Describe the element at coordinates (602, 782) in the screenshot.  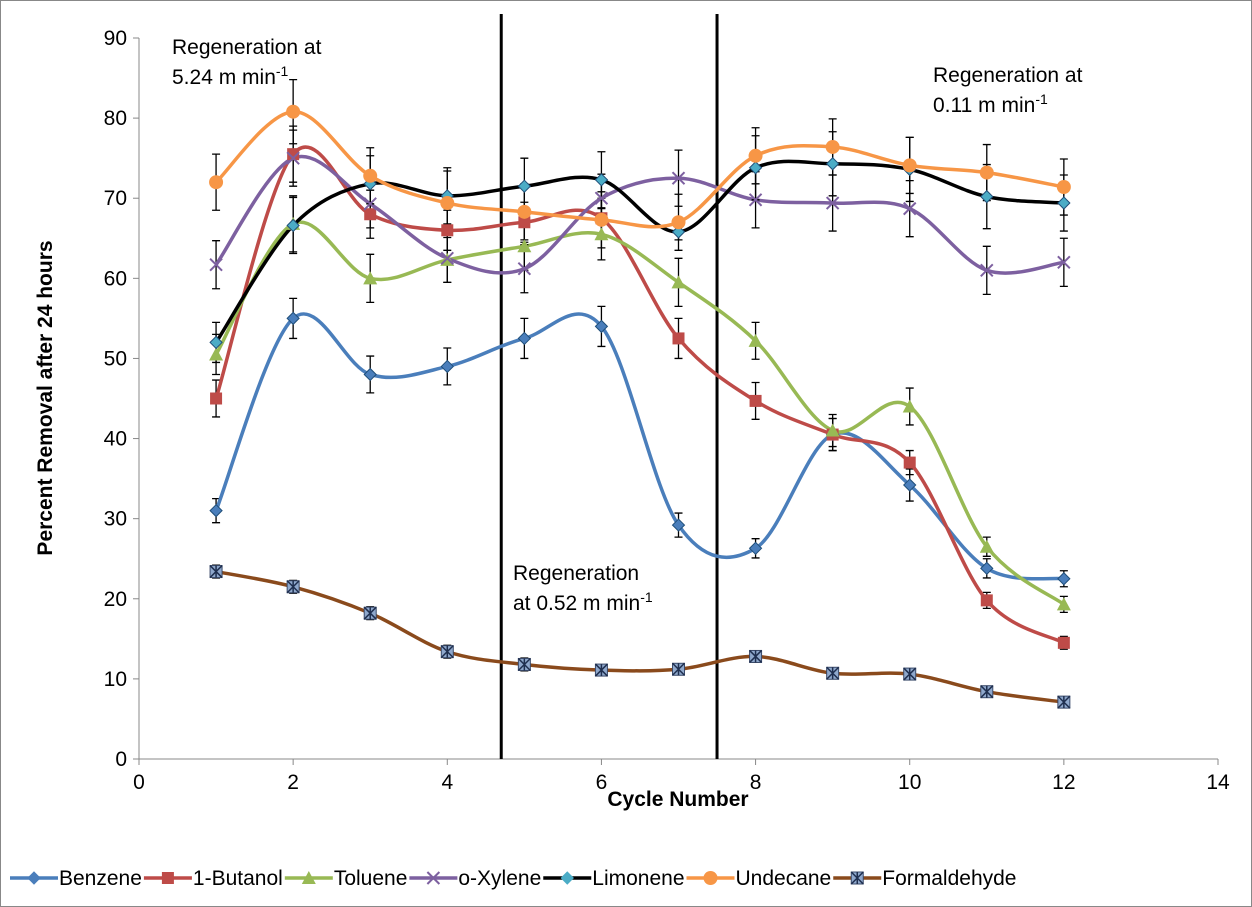
I see `x-tick-label: 6` at that location.